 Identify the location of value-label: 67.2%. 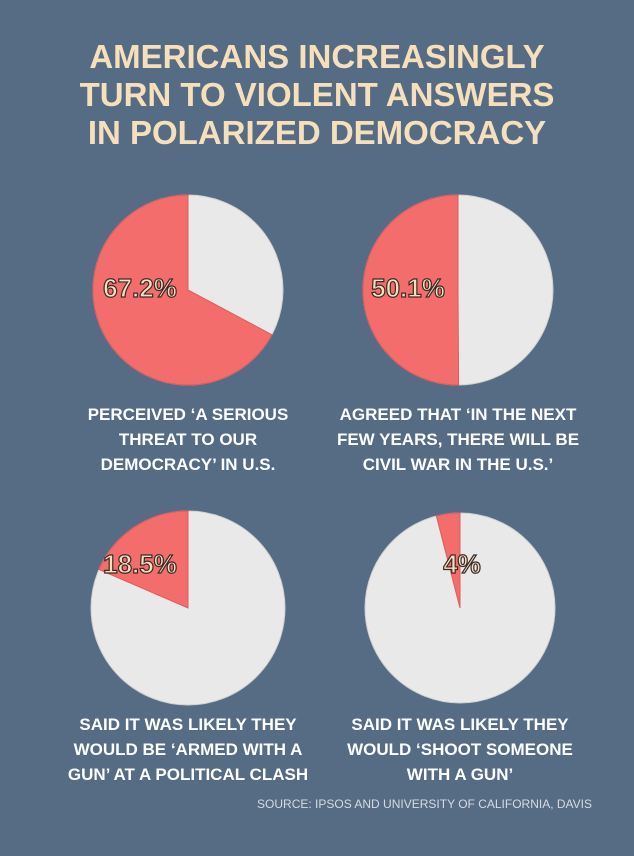
(140, 288).